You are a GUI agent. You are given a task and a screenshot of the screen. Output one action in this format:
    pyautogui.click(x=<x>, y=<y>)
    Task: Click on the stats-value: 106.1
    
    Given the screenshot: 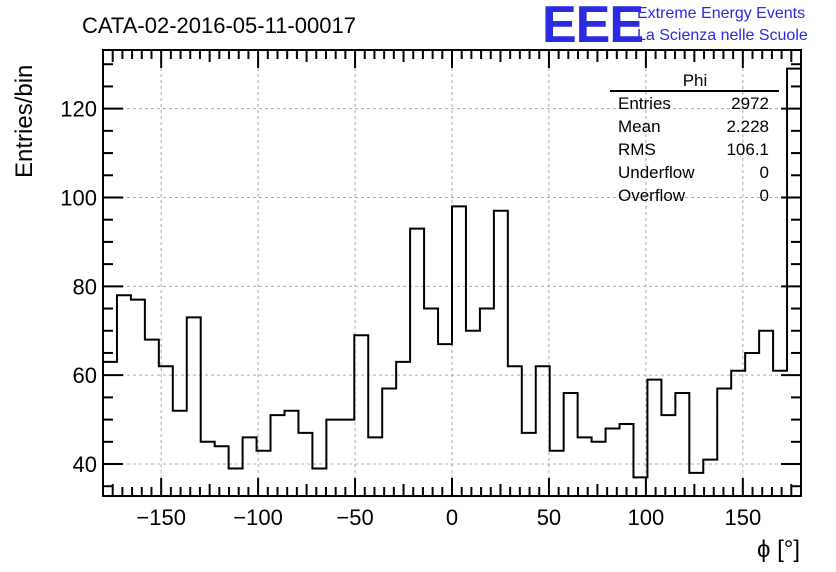 What is the action you would take?
    pyautogui.click(x=747, y=149)
    